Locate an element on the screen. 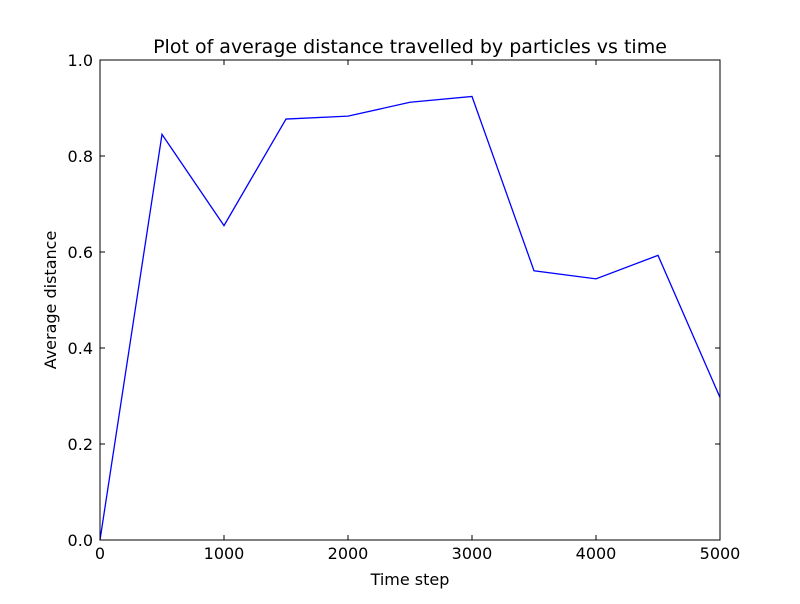  x-tick-label: 5000 is located at coordinates (720, 553).